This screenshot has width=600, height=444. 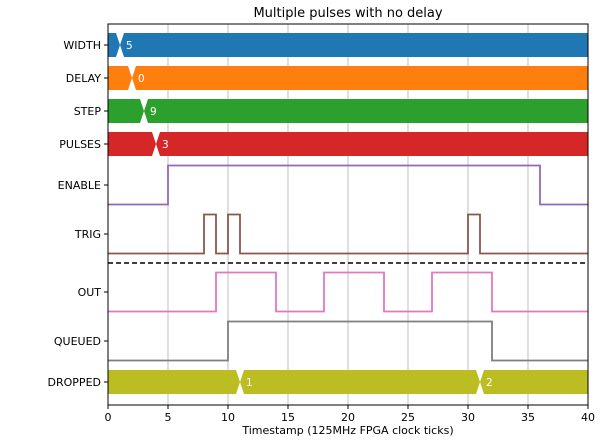 I want to click on x-tick-label: 30, so click(x=468, y=417).